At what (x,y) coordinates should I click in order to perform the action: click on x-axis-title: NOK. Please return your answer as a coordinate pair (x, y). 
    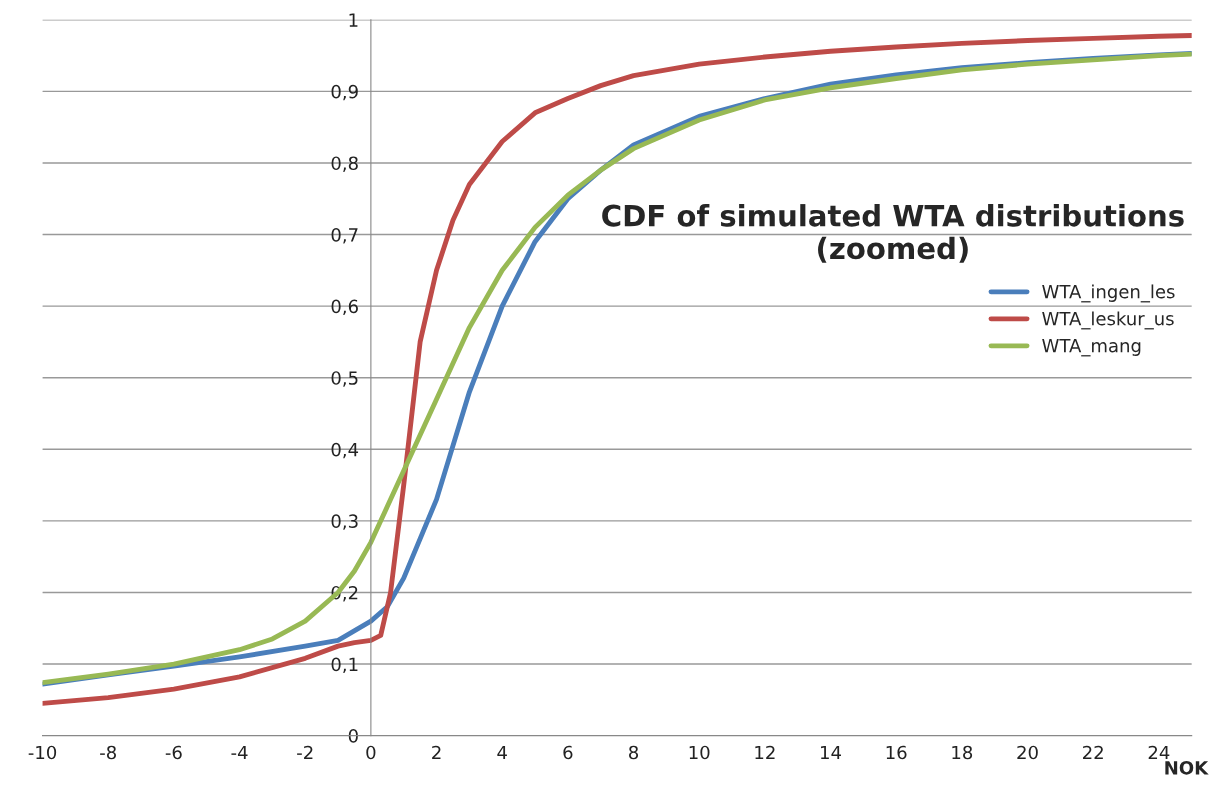
    Looking at the image, I should click on (1187, 768).